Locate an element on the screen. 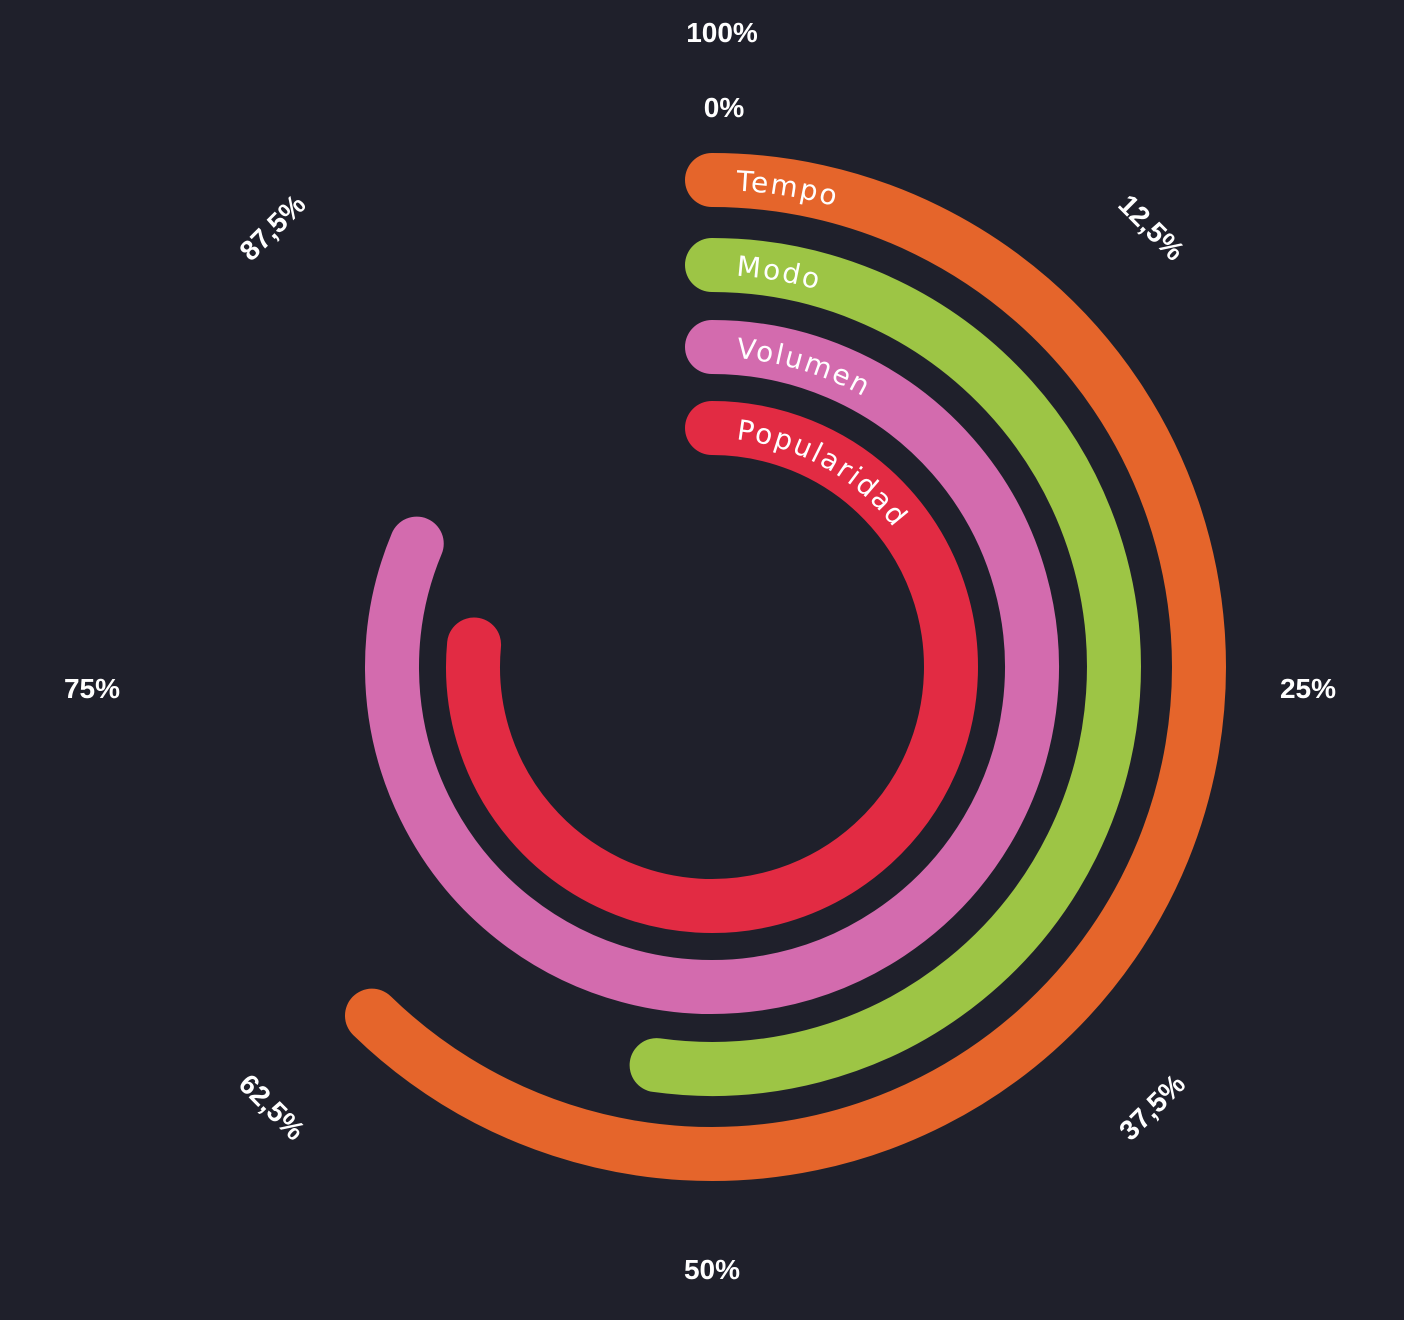 The height and width of the screenshot is (1320, 1404). tick-label-100: 100% is located at coordinates (722, 32).